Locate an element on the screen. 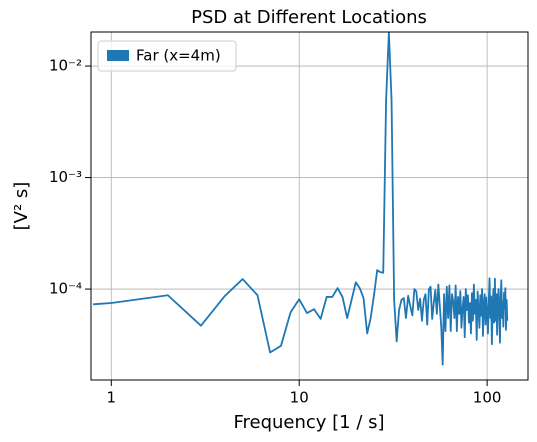 Image resolution: width=537 pixels, height=442 pixels. x-tick-label: 100 is located at coordinates (487, 398).